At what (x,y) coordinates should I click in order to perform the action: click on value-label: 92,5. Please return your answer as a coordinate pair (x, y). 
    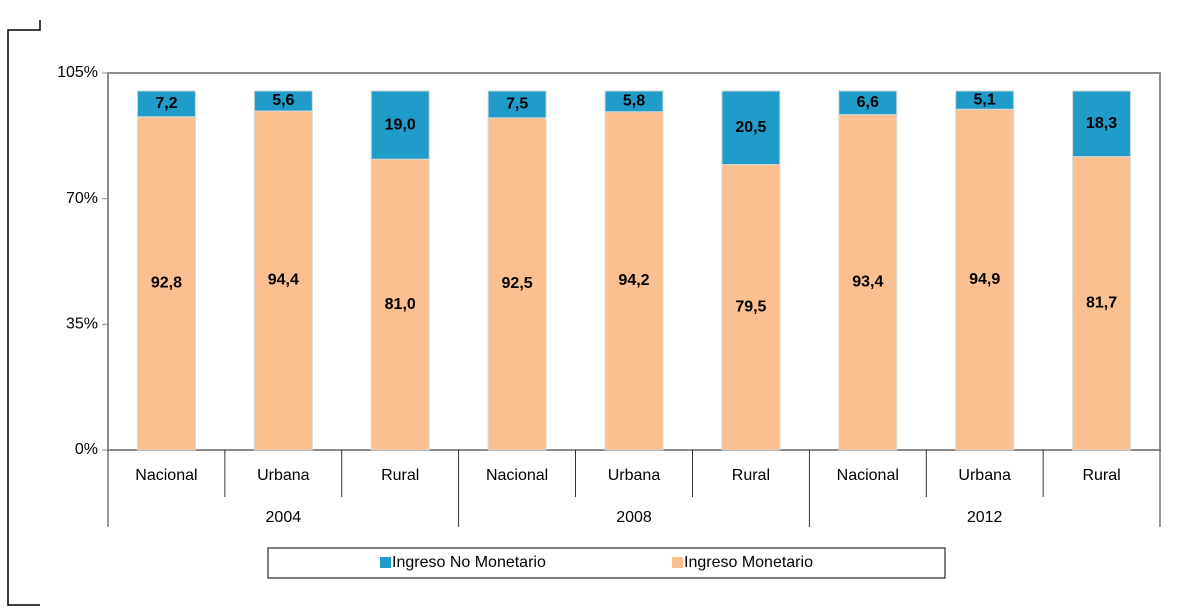
    Looking at the image, I should click on (517, 283).